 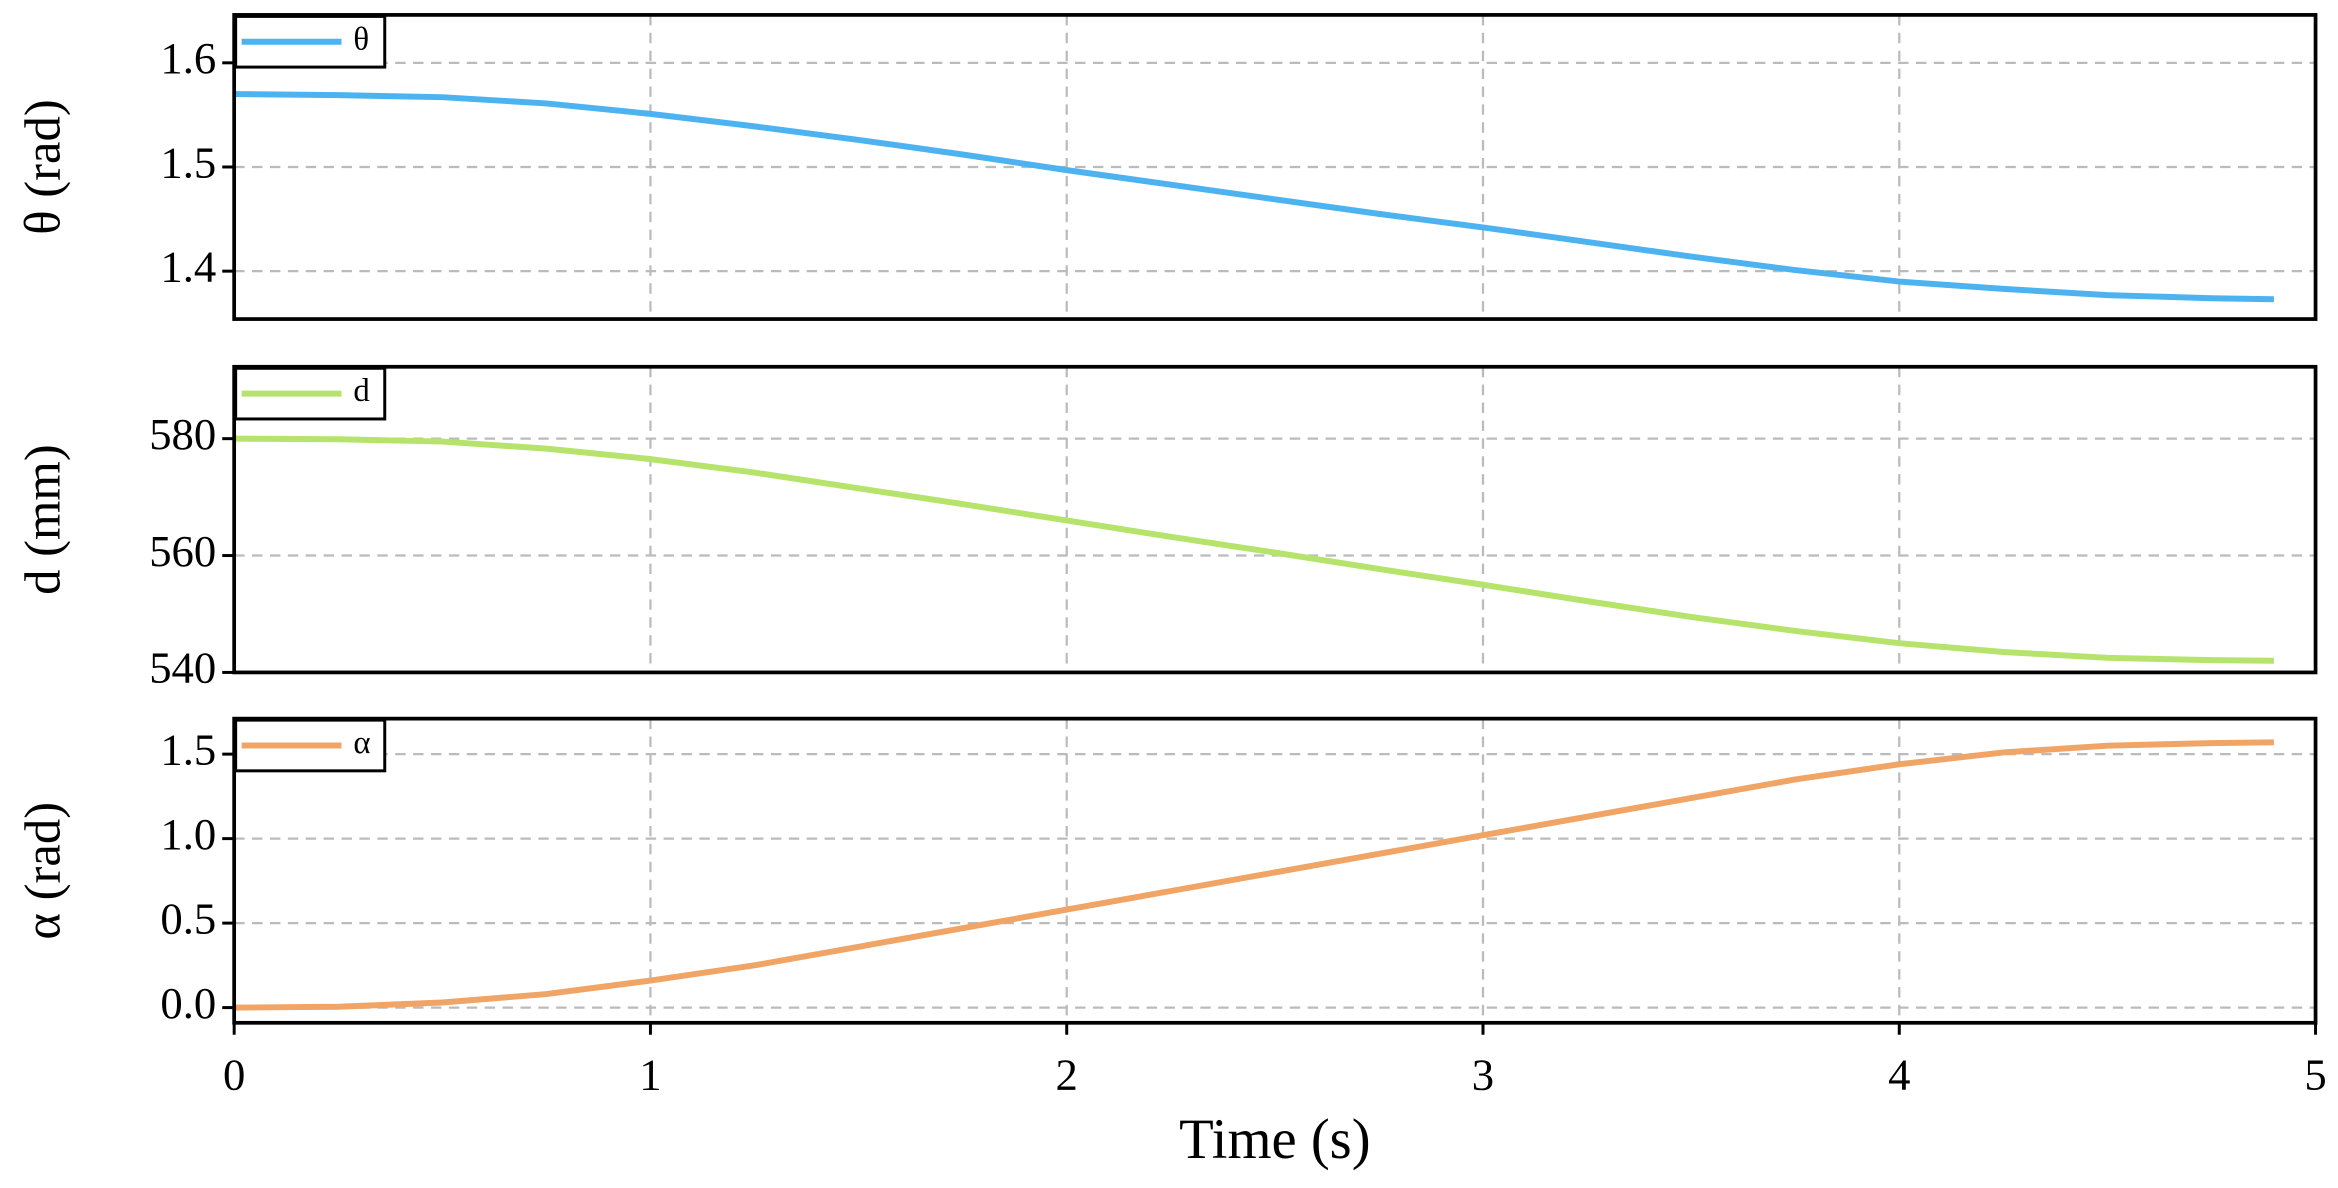 I want to click on y-tick-label: 1.6, so click(x=188, y=58).